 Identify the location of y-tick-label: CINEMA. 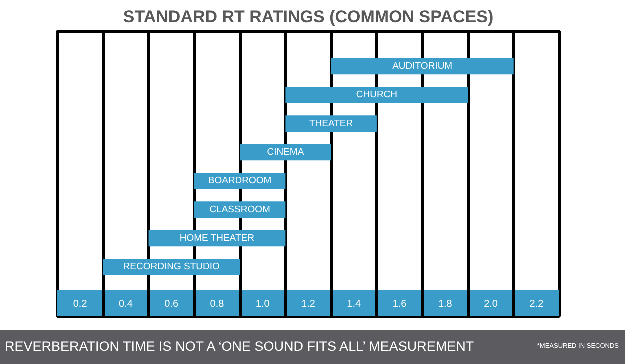
(286, 152).